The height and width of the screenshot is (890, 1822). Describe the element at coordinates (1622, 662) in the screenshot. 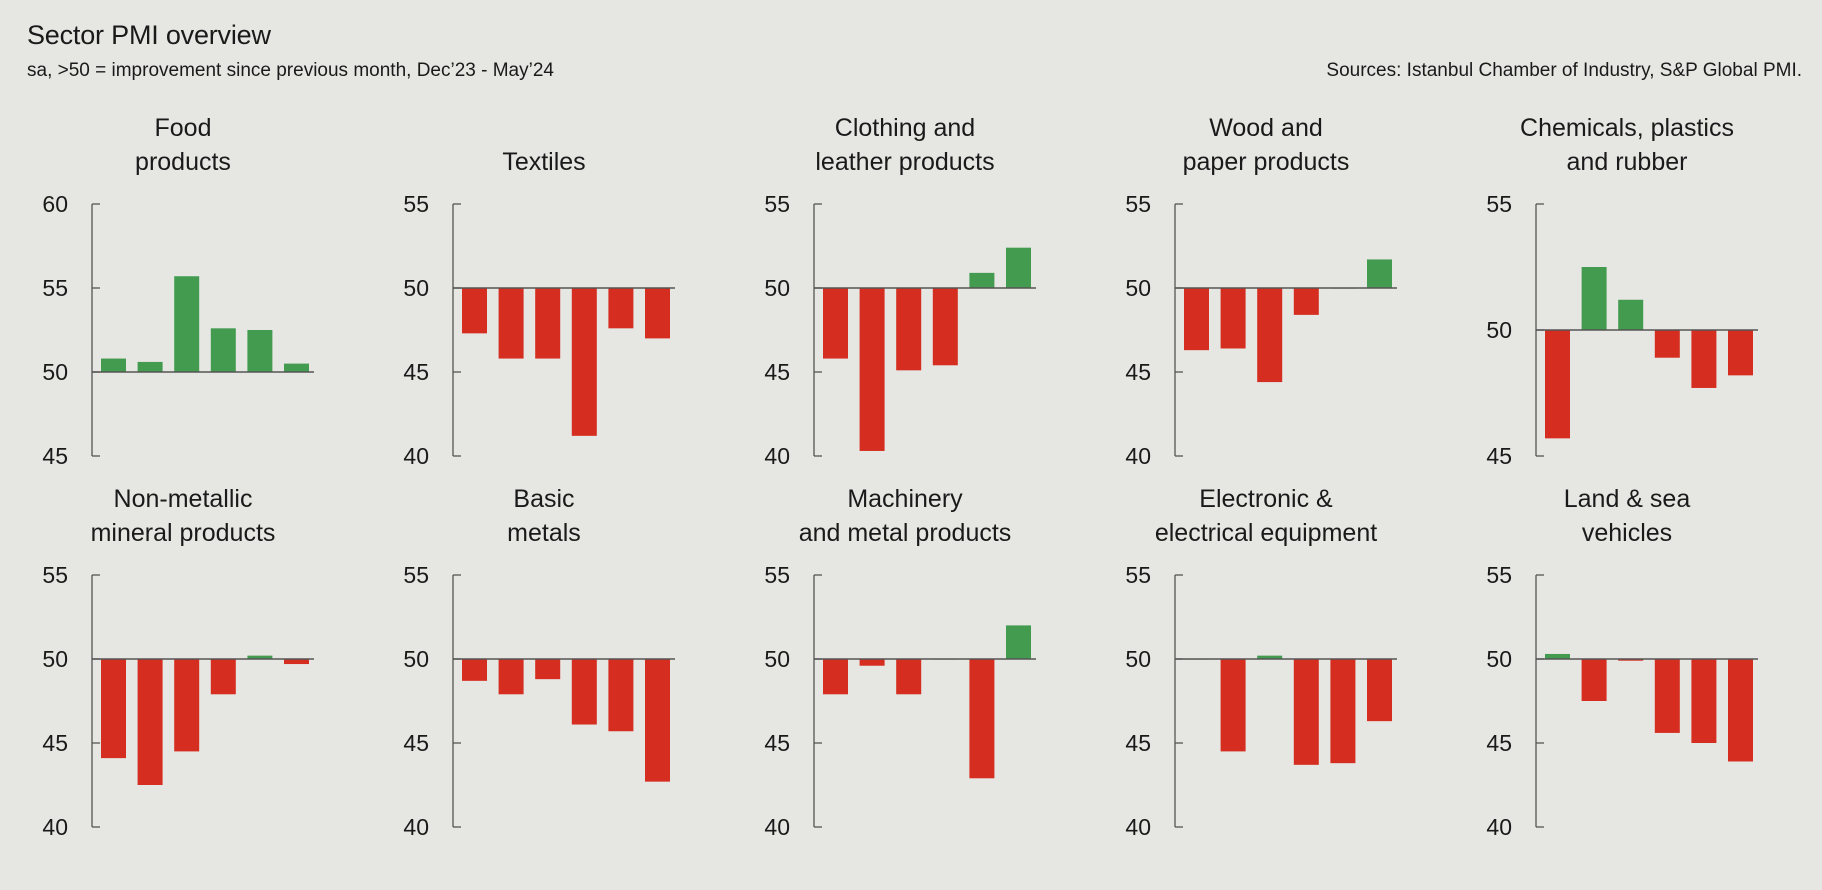

I see `sector-chart-9: Land & sea vehicles 40 45 50 55` at that location.